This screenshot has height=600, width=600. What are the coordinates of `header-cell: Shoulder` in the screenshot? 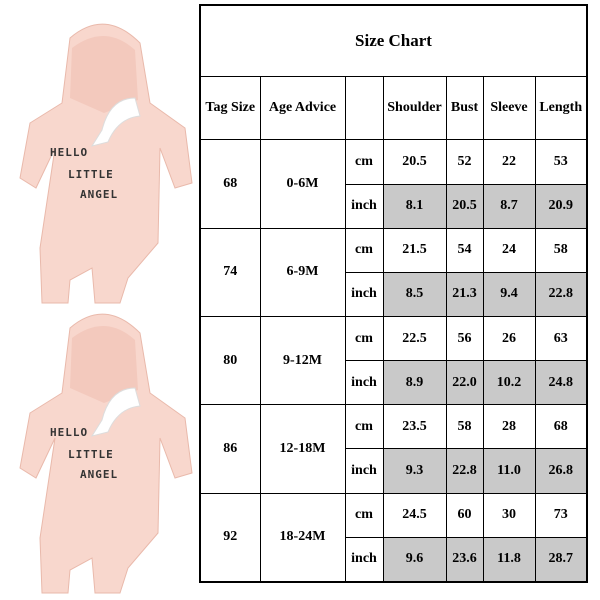 It's located at (414, 108).